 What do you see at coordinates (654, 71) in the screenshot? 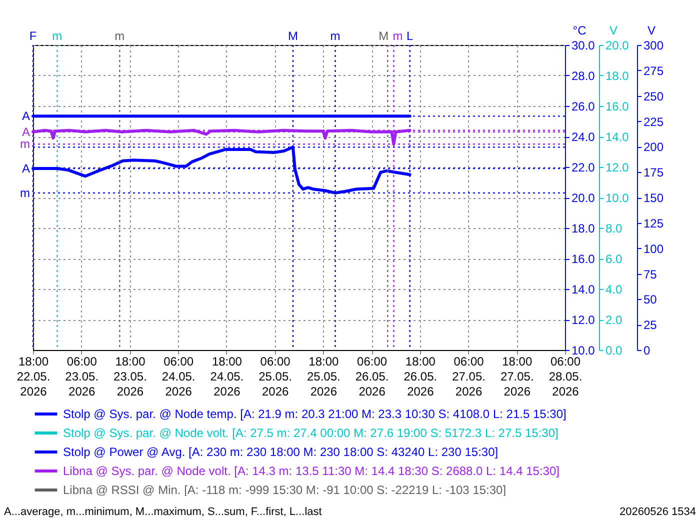
I see `y3-tick-label: 275` at bounding box center [654, 71].